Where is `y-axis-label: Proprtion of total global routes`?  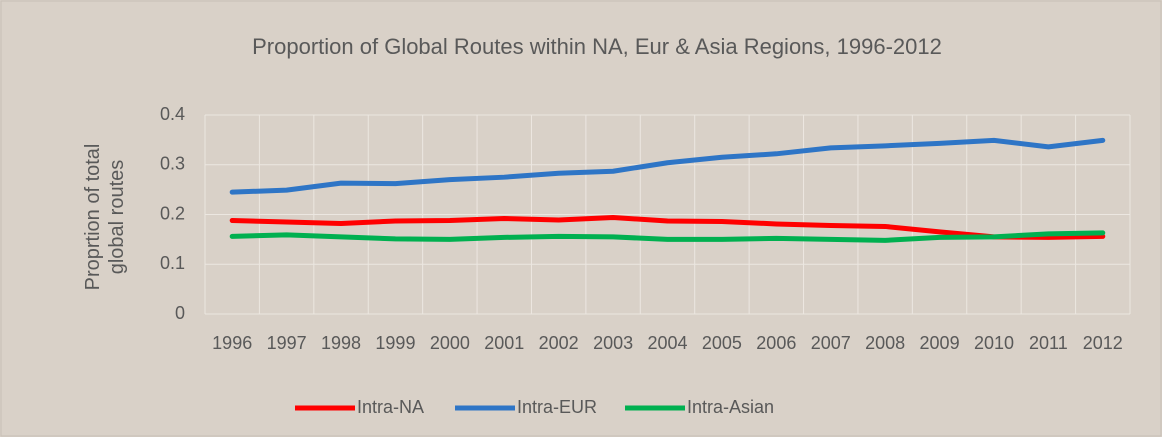
y-axis-label: Proprtion of total global routes is located at coordinates (105, 217).